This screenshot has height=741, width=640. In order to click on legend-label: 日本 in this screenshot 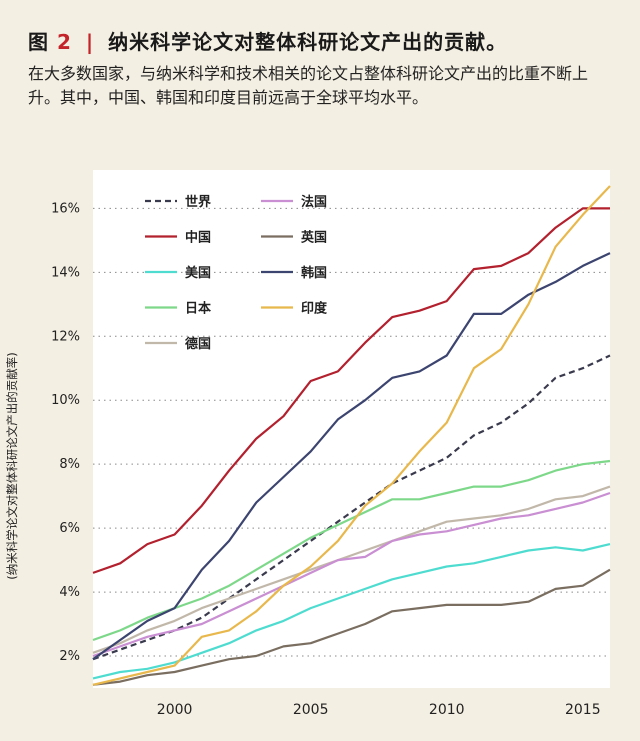, I will do `click(198, 309)`.